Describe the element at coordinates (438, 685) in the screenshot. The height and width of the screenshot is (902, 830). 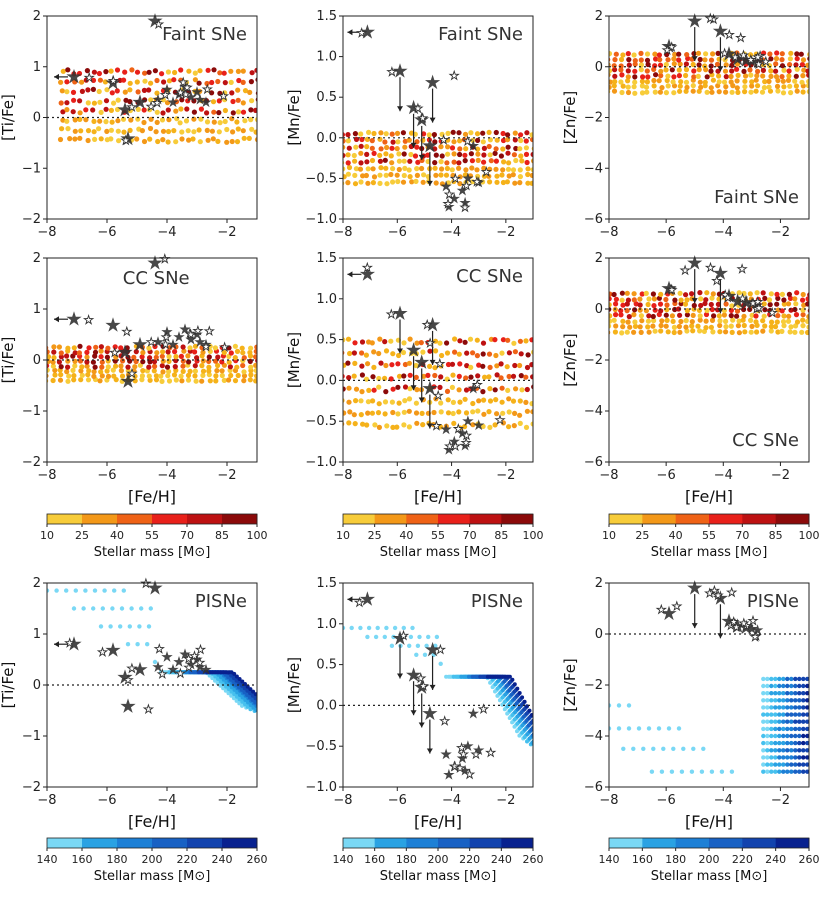
I see `axes-frame` at that location.